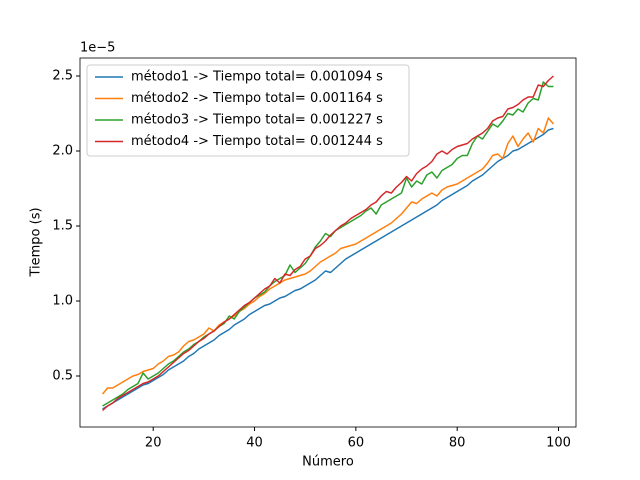  Describe the element at coordinates (254, 443) in the screenshot. I see `x-tick-label: 40` at that location.